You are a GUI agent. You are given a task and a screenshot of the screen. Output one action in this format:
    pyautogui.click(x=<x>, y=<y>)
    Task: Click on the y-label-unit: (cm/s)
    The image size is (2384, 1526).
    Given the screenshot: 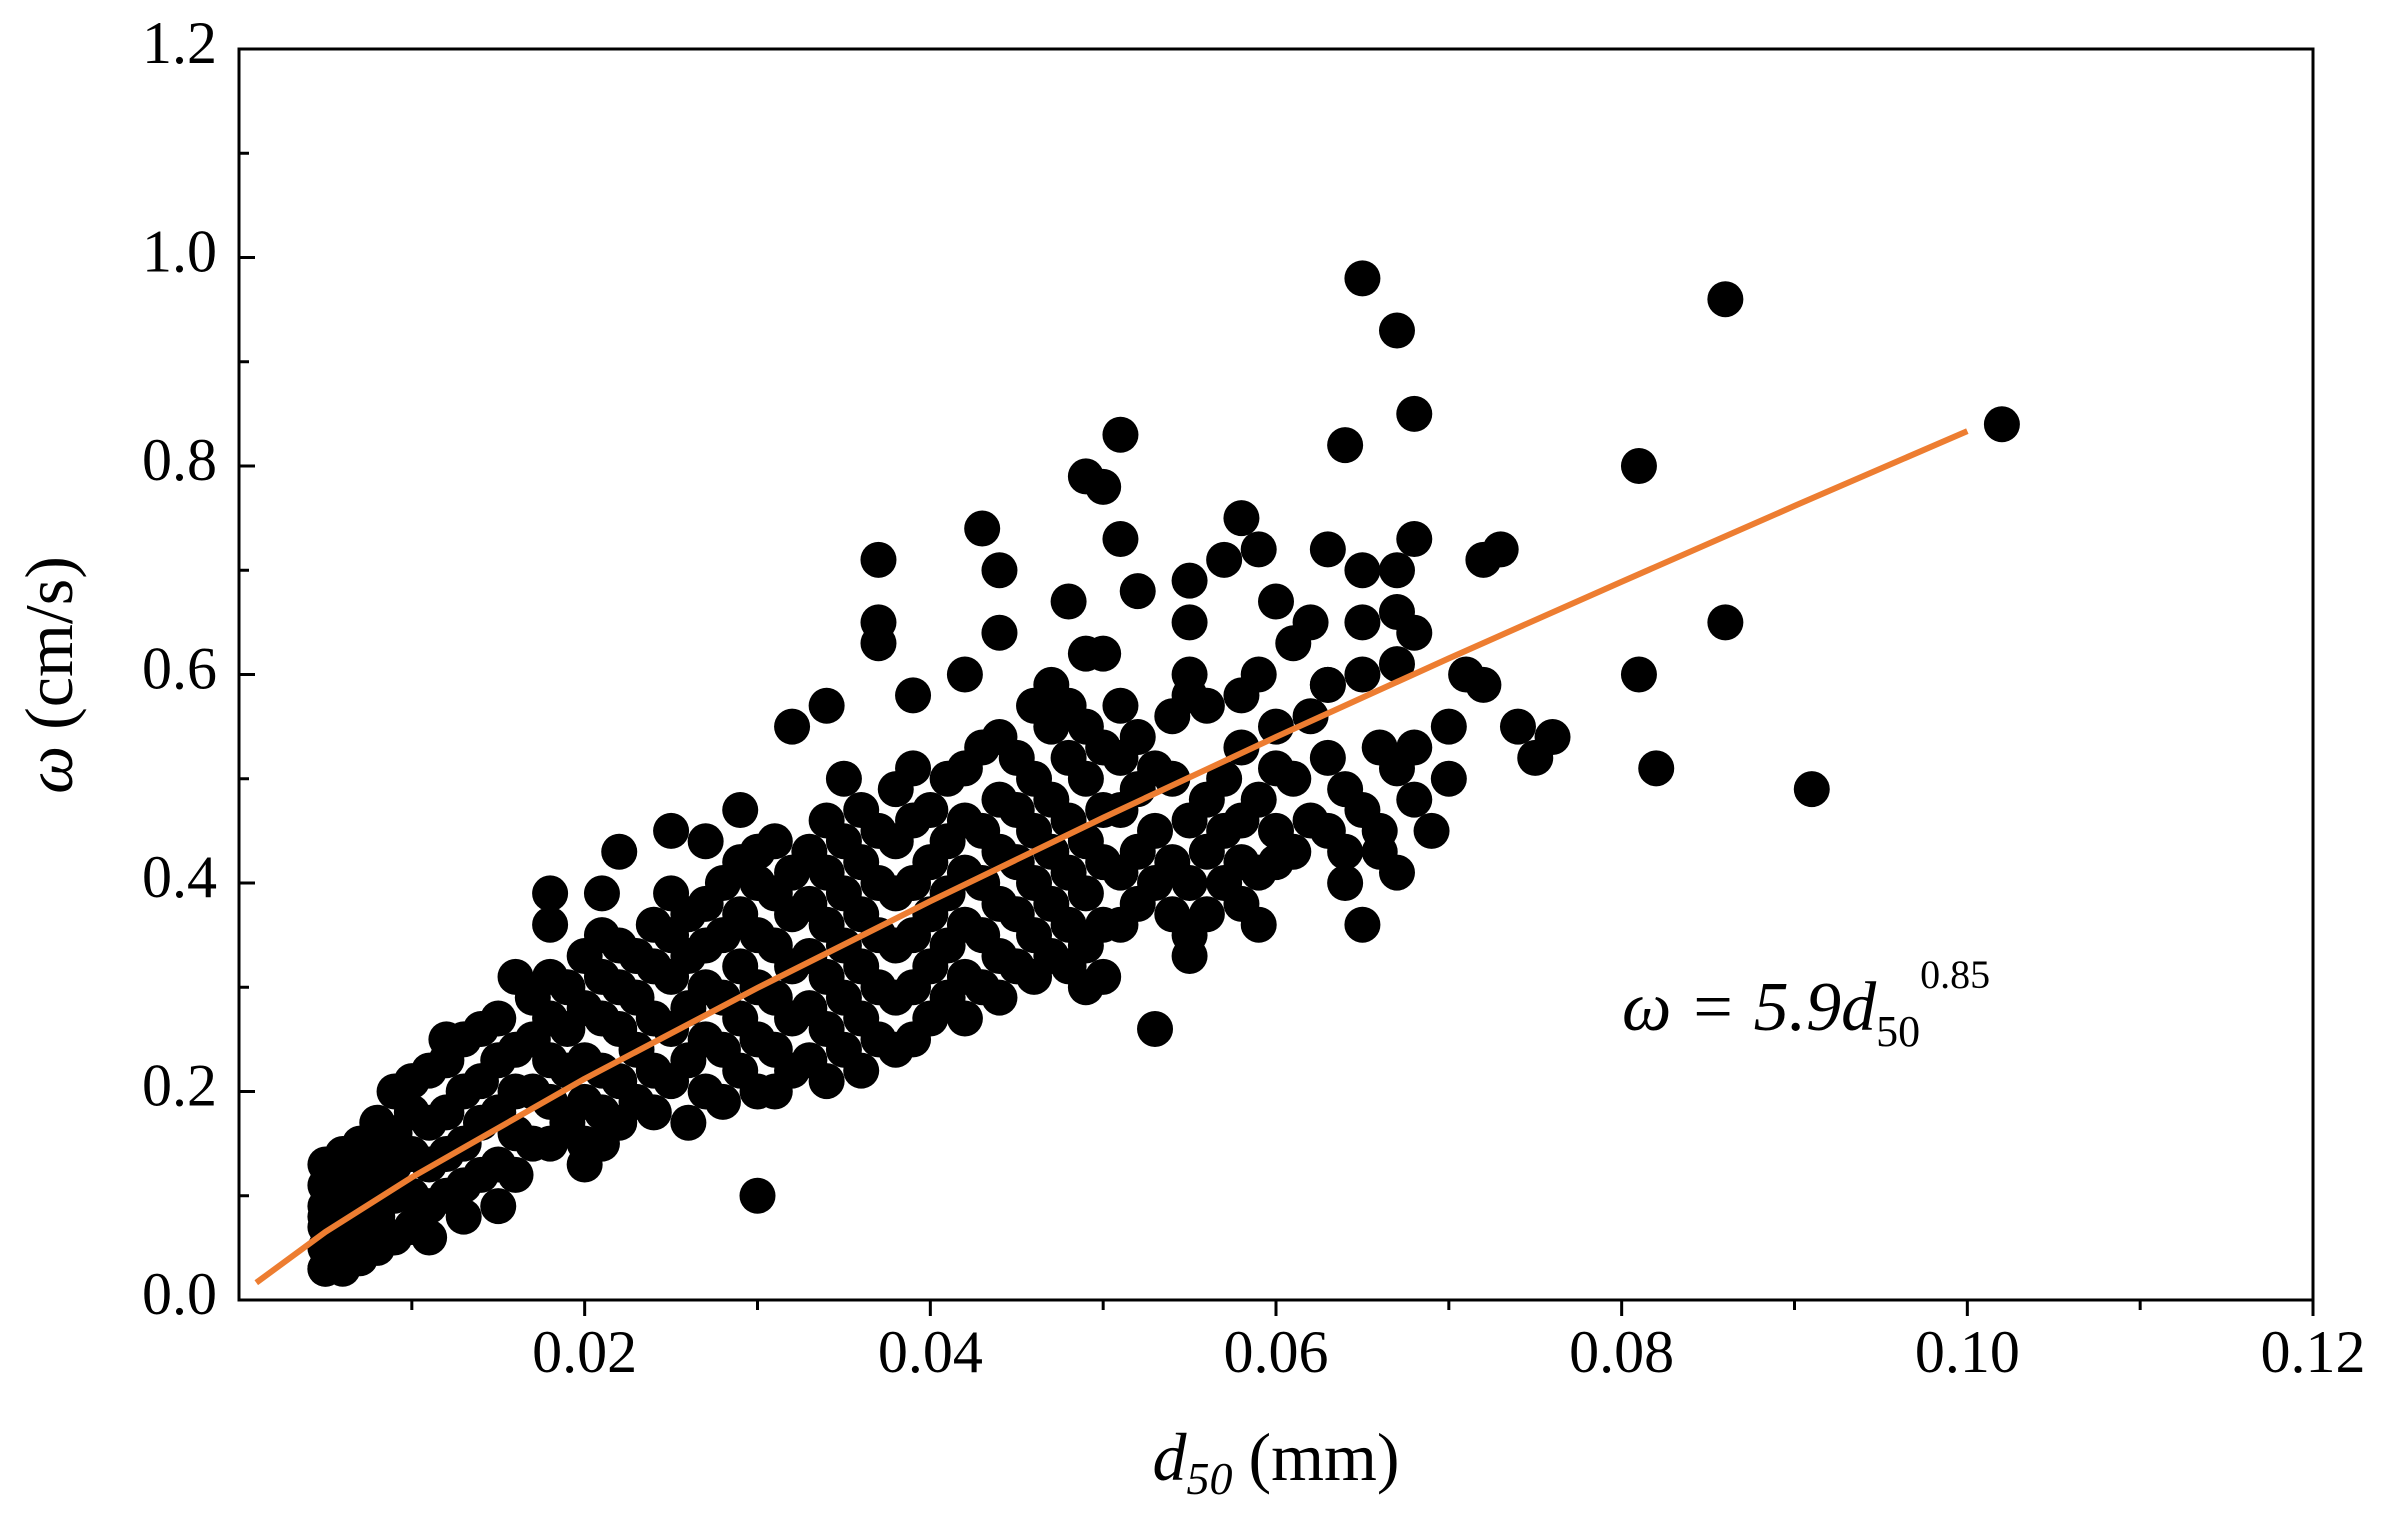 What is the action you would take?
    pyautogui.click(x=49, y=643)
    